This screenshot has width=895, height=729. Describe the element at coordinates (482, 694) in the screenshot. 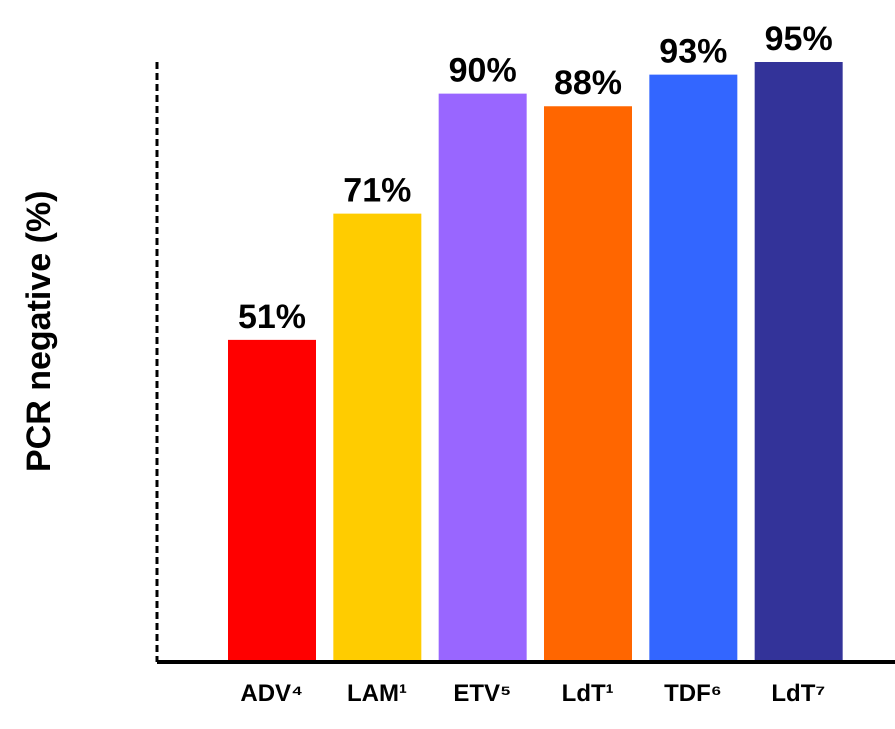

I see `x-tick-label: ETV⁵` at that location.